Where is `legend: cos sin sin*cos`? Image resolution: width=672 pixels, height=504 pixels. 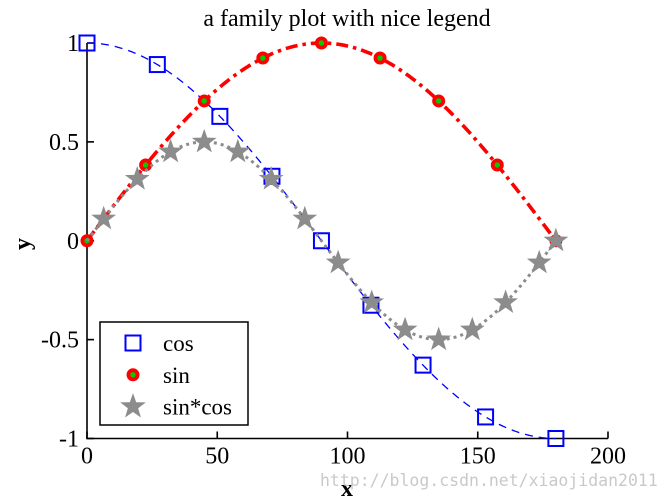 legend: cos sin sin*cos is located at coordinates (174, 373).